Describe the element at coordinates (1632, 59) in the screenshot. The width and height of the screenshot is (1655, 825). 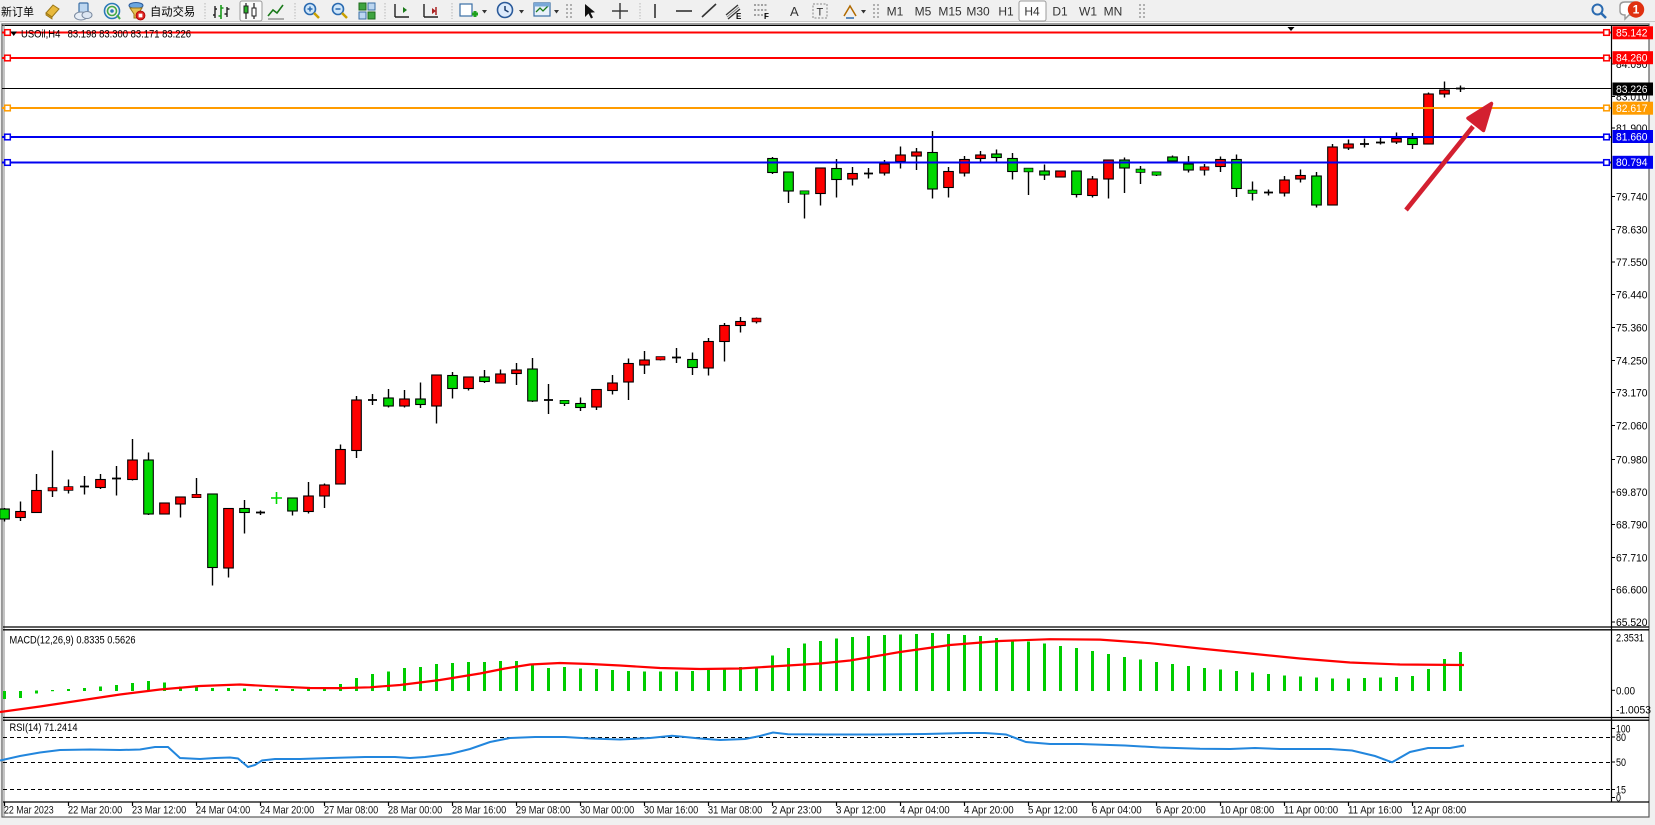
I see `svg-text: 84.260` at that location.